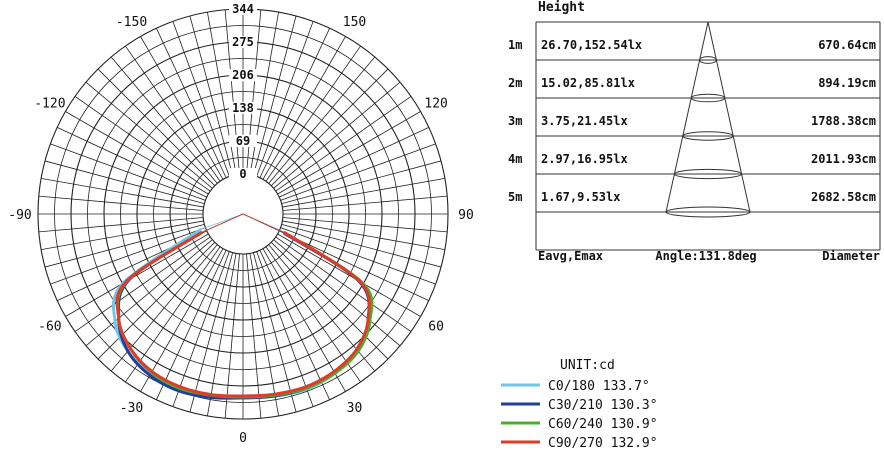 This screenshot has width=884, height=450. I want to click on legend-label-0: C0/180 133.7°, so click(599, 386).